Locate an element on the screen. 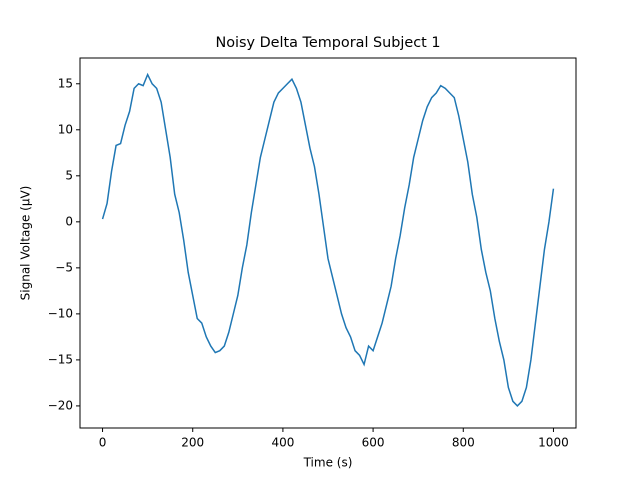  y-tick-label: 15 is located at coordinates (65, 83).